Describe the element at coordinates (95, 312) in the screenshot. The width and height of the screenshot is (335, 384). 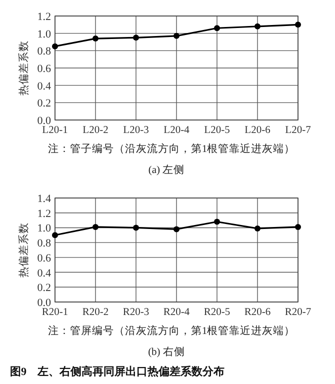
I see `x-tick-label: R20-2` at that location.